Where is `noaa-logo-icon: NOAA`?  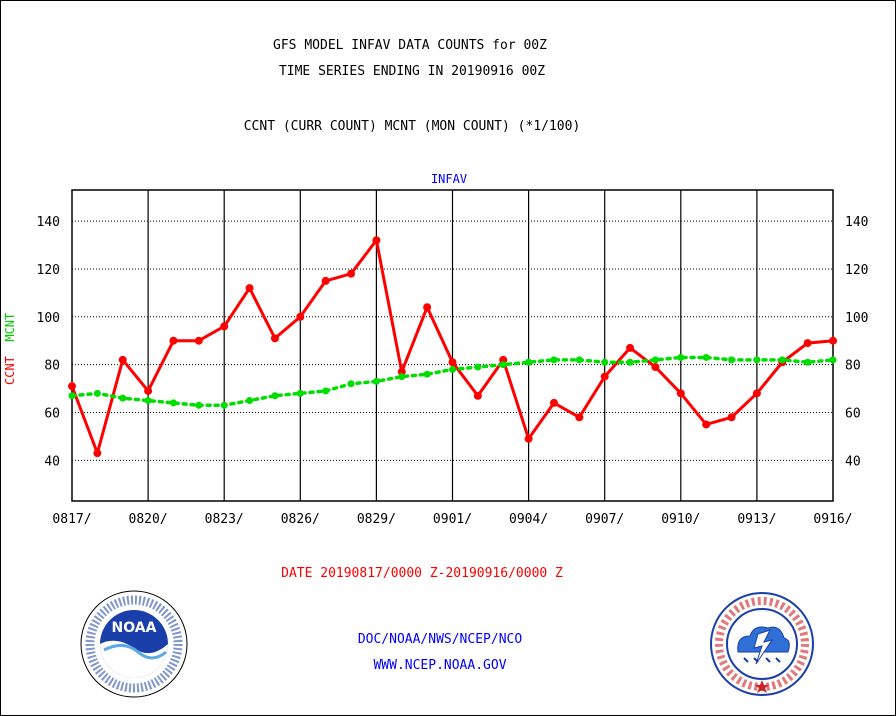 noaa-logo-icon: NOAA is located at coordinates (134, 644).